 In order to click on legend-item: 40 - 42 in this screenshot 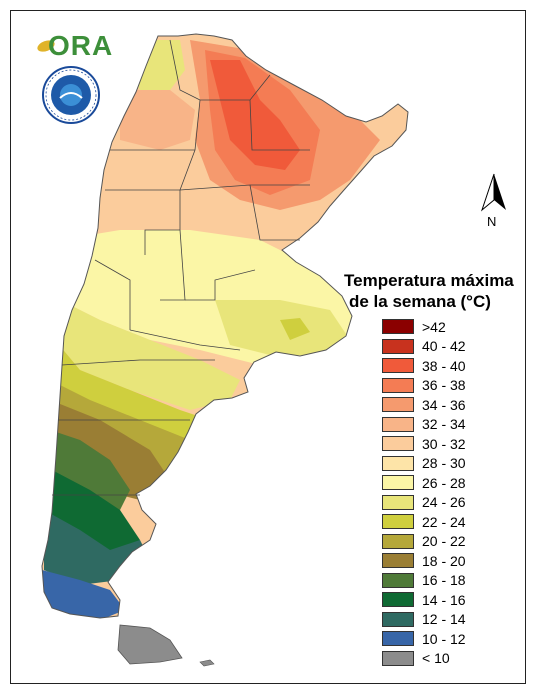, I will do `click(424, 347)`.